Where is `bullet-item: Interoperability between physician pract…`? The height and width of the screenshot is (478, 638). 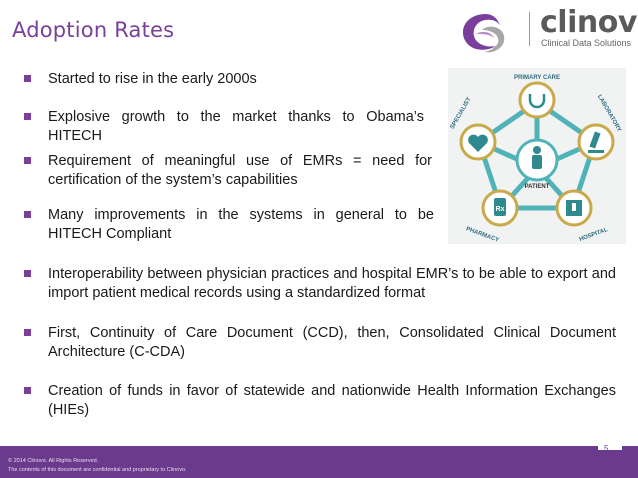
bullet-item: Interoperability between physician pract… is located at coordinates (320, 284).